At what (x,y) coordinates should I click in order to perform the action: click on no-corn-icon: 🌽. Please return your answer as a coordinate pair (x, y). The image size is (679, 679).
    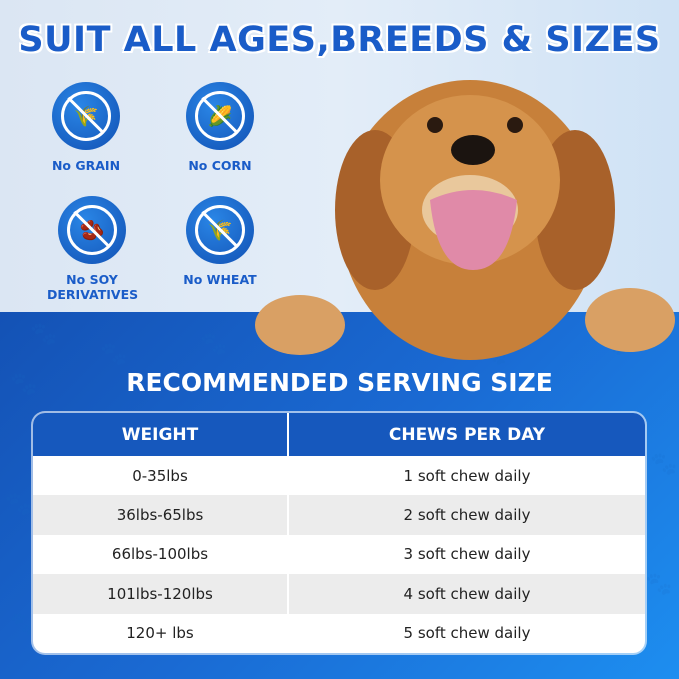
    Looking at the image, I should click on (220, 116).